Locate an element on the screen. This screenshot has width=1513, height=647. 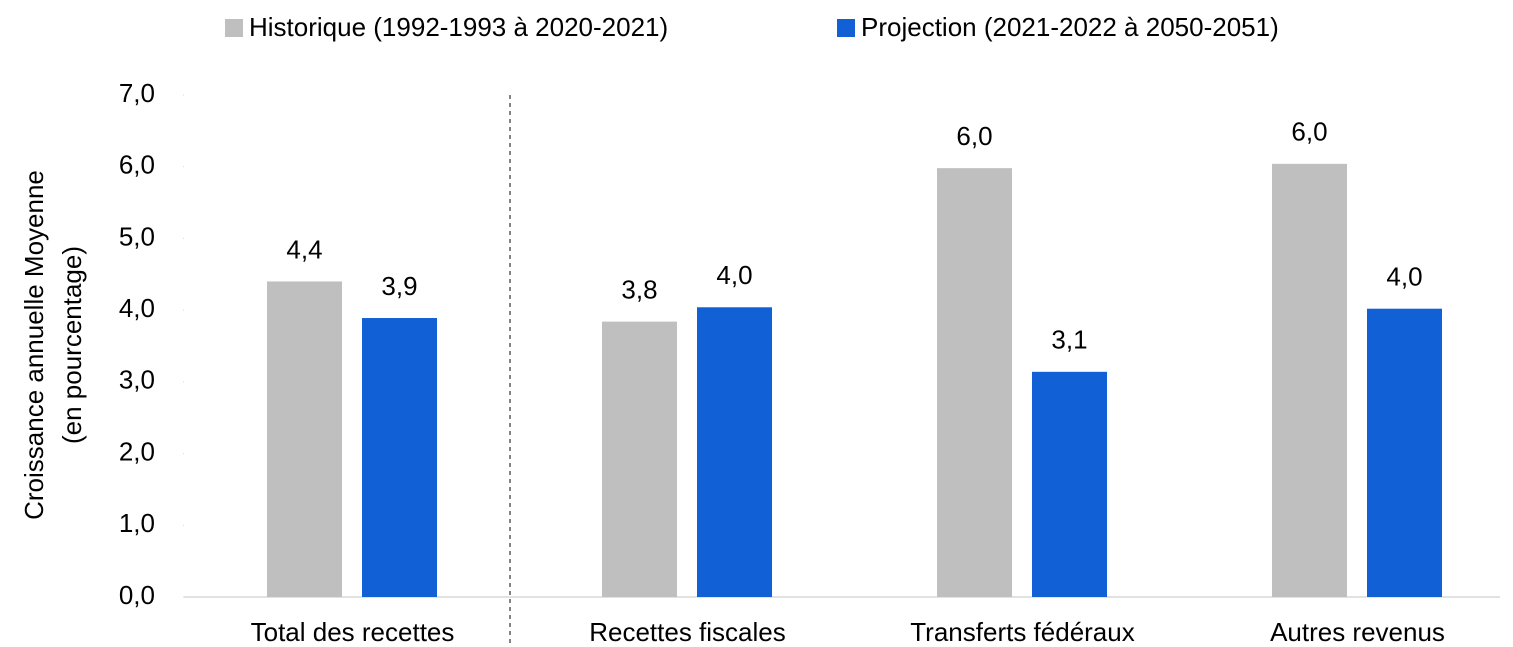
y-tick-label: 6,0 is located at coordinates (137, 165).